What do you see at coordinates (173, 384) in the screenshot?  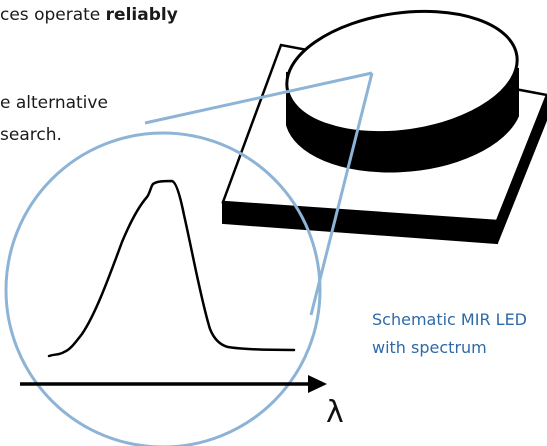 I see `wavelength-axis` at bounding box center [173, 384].